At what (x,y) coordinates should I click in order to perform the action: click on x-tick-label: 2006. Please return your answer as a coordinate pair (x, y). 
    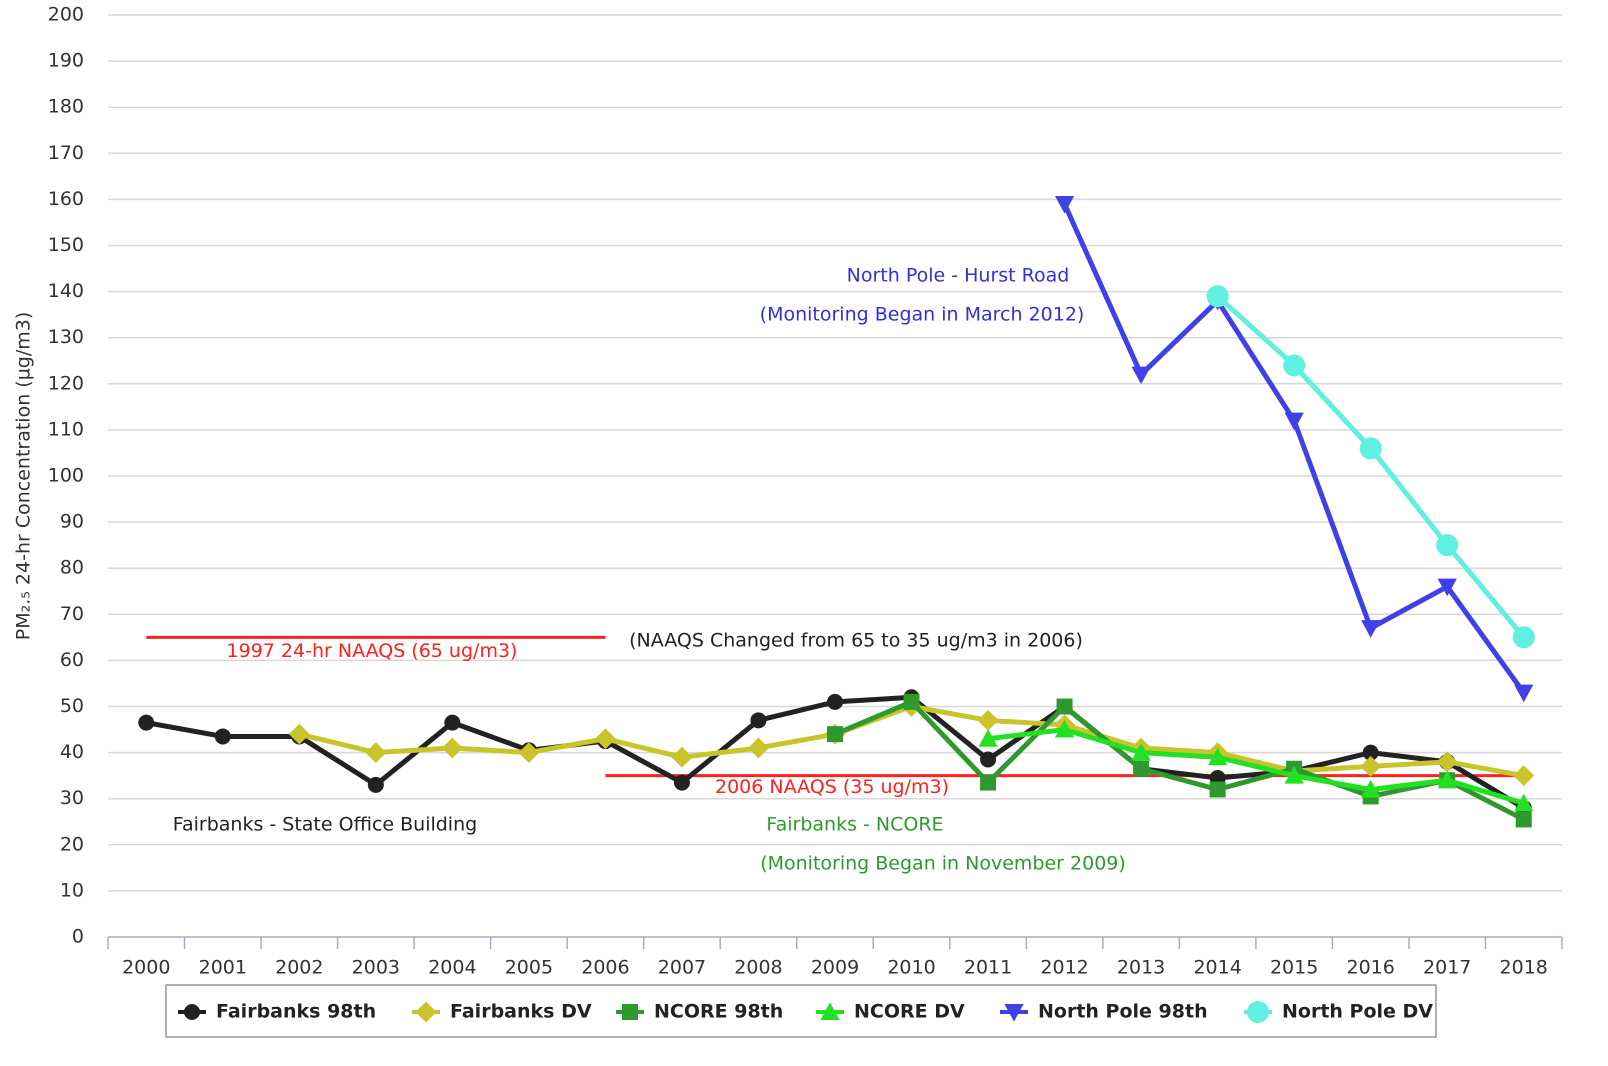
    Looking at the image, I should click on (605, 968).